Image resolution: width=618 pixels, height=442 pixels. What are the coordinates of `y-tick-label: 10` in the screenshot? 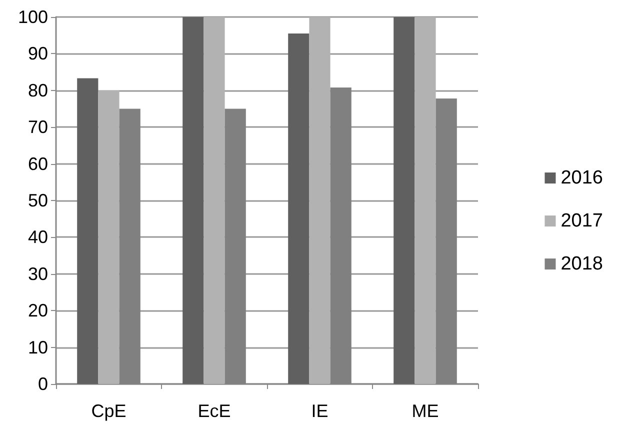 It's located at (38, 347).